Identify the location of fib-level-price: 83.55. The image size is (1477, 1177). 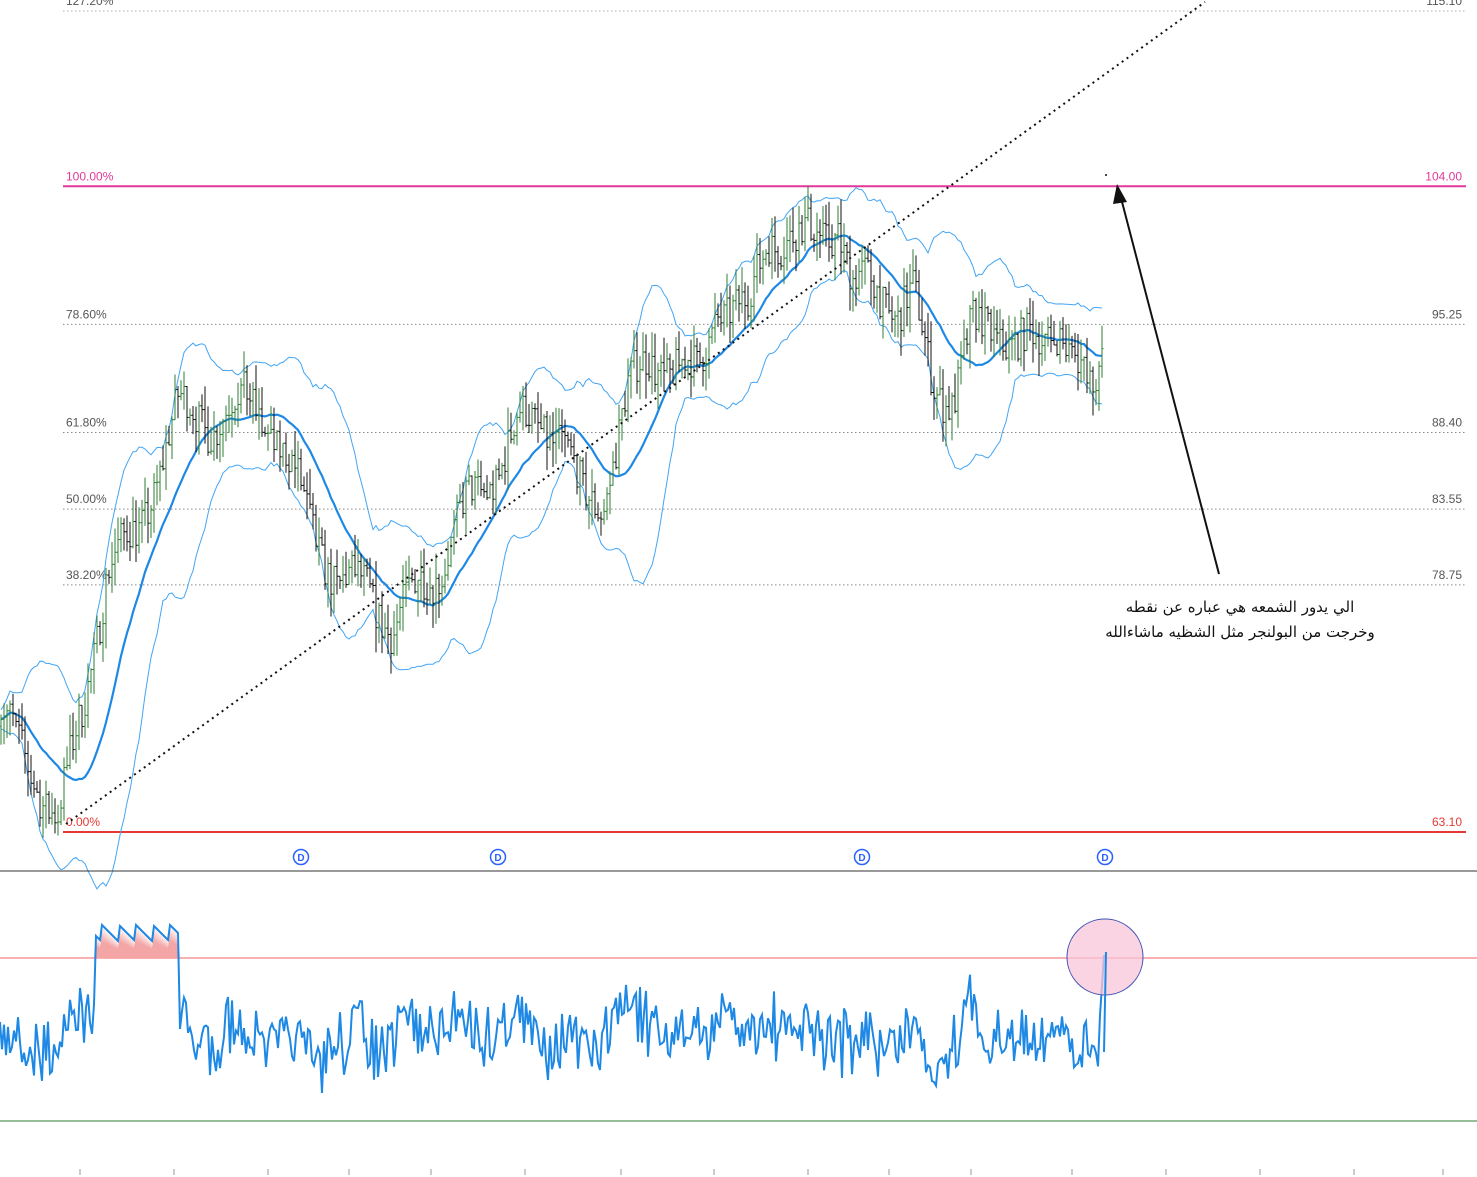
(1447, 499).